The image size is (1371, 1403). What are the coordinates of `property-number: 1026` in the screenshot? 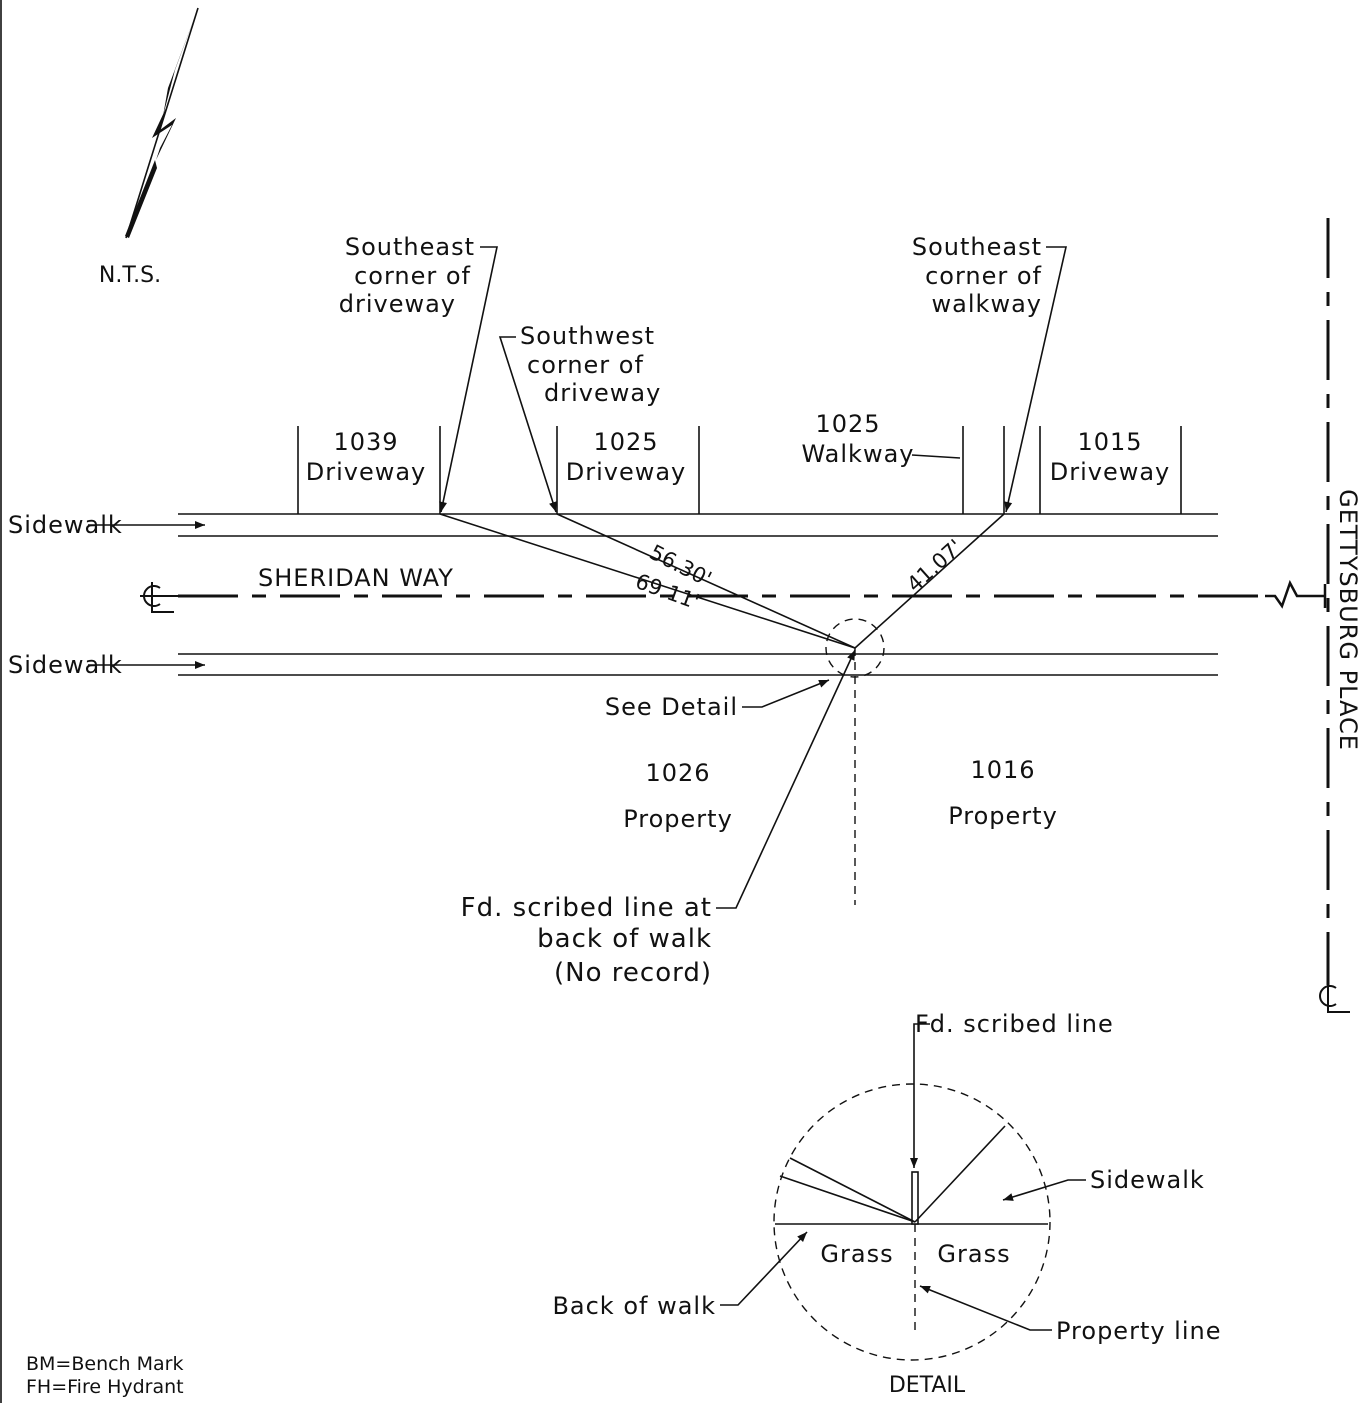 It's located at (677, 773).